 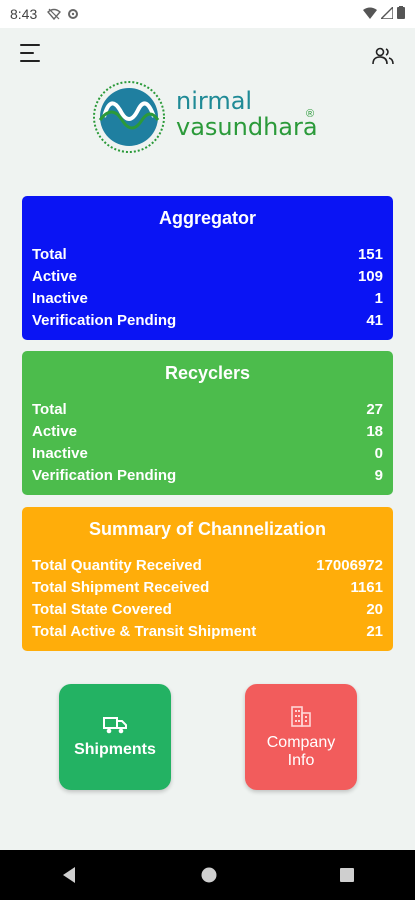 I want to click on row-value: 151, so click(x=370, y=254).